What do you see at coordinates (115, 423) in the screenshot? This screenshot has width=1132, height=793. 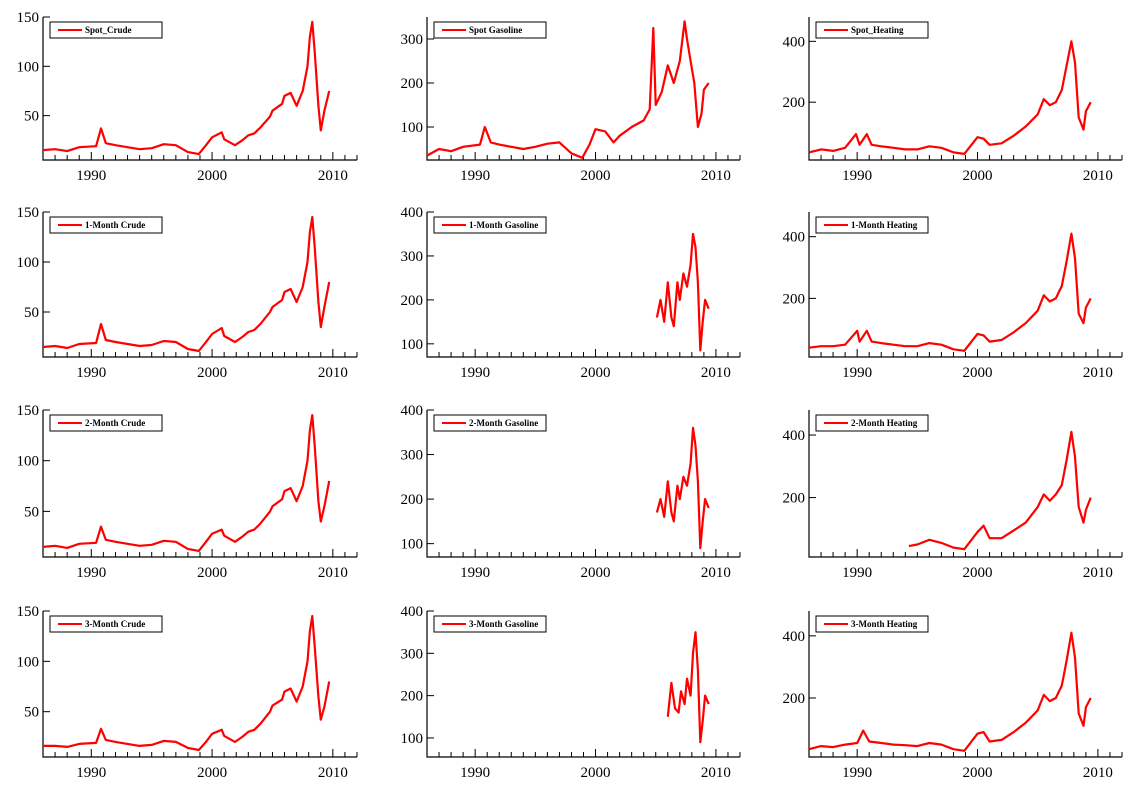 I see `legend-label: 2-Month Crude` at bounding box center [115, 423].